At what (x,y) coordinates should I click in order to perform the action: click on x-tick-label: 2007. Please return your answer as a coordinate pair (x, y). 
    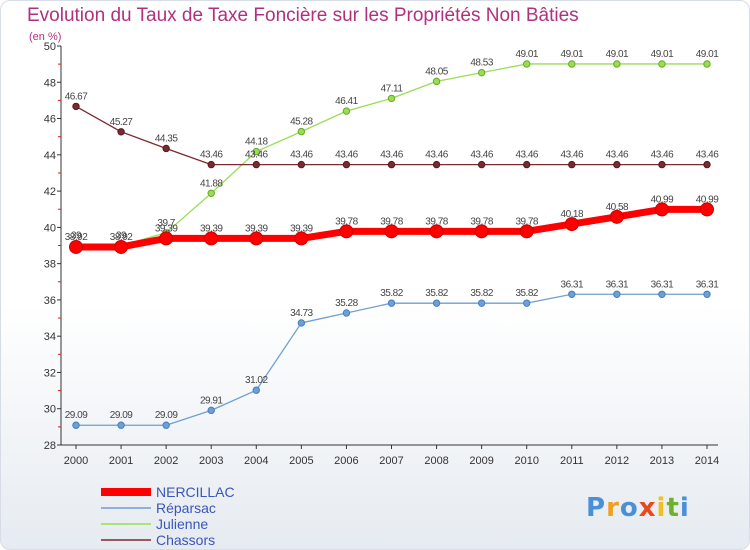
    Looking at the image, I should click on (391, 461).